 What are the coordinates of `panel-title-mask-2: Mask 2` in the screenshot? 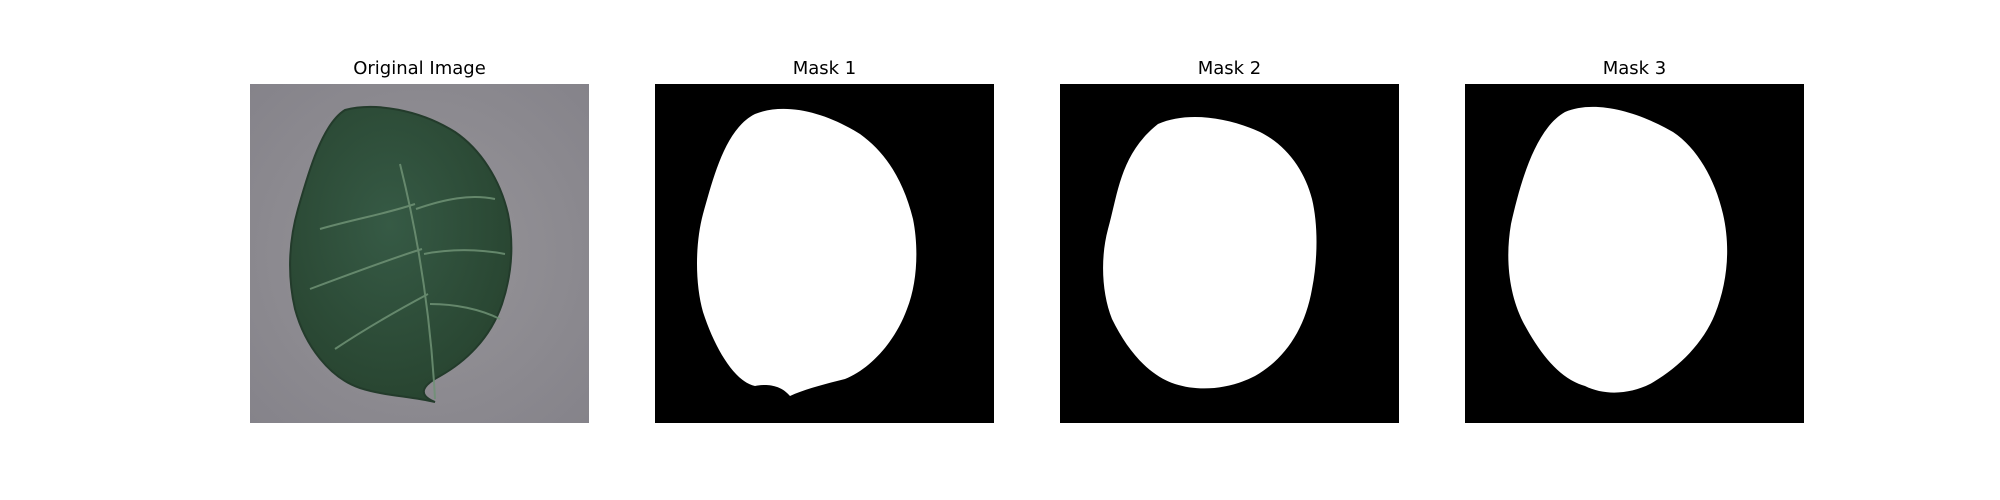 It's located at (1229, 68).